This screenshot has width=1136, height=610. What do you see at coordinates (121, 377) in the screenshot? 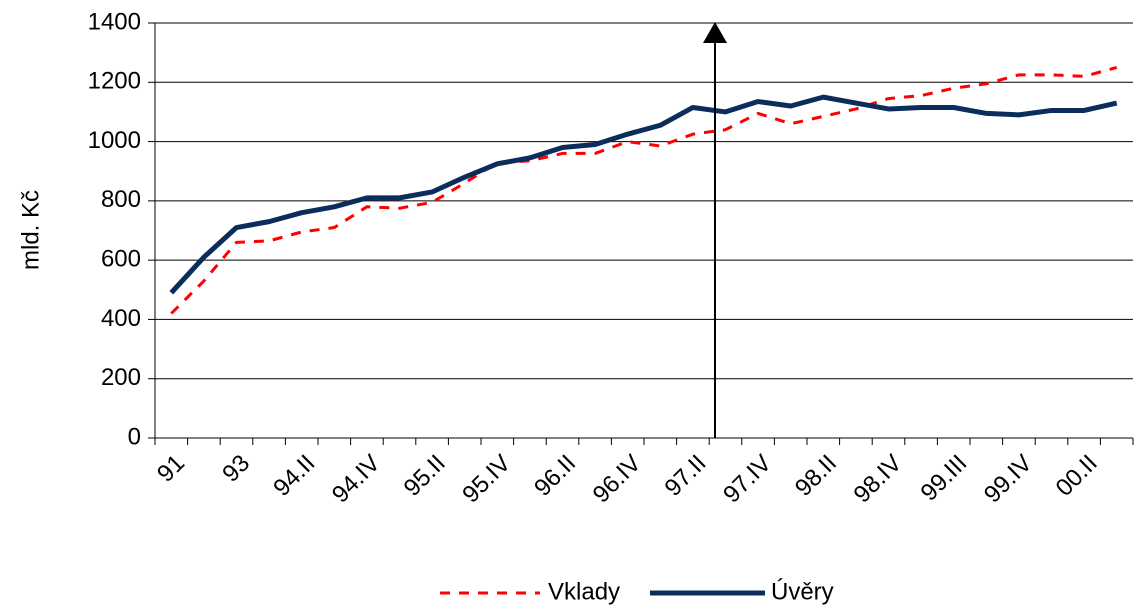
I see `y-tick-label: 200` at bounding box center [121, 377].